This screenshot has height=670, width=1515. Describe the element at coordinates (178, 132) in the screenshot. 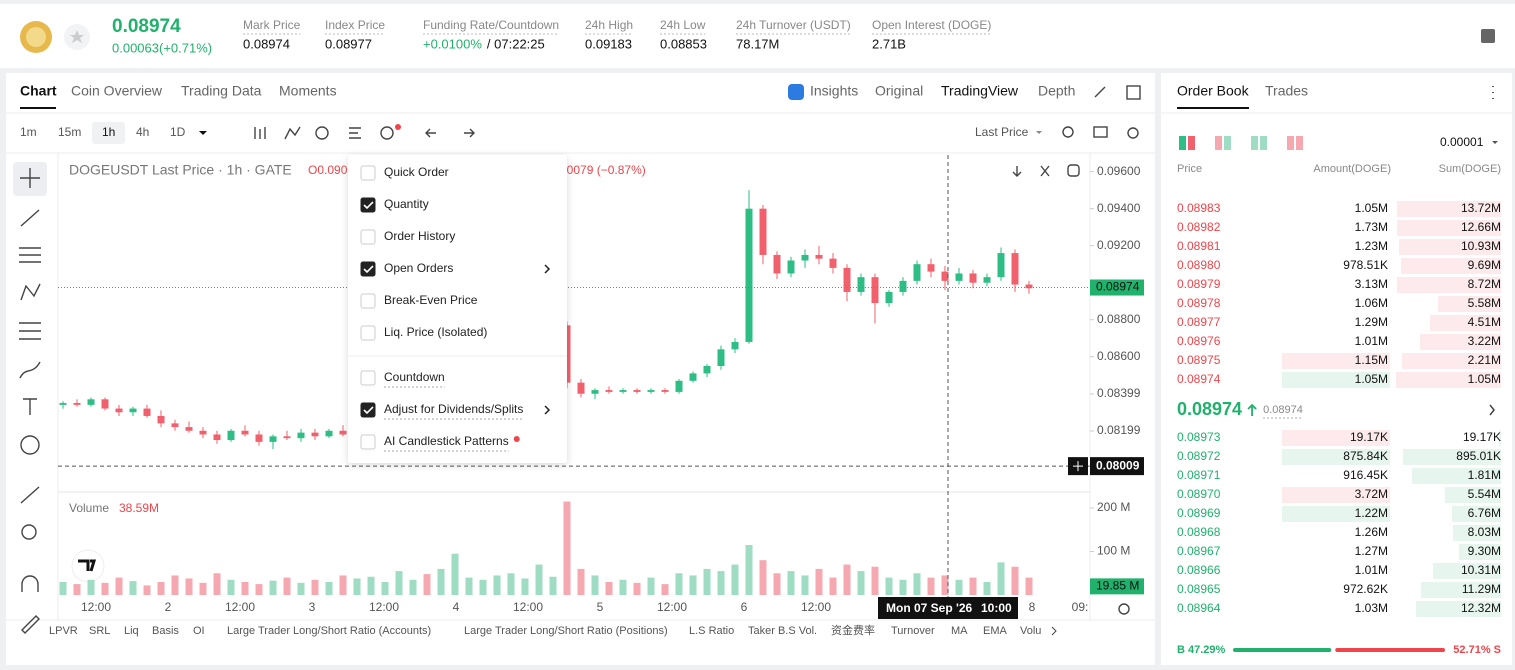

I see `interval: 1D` at that location.